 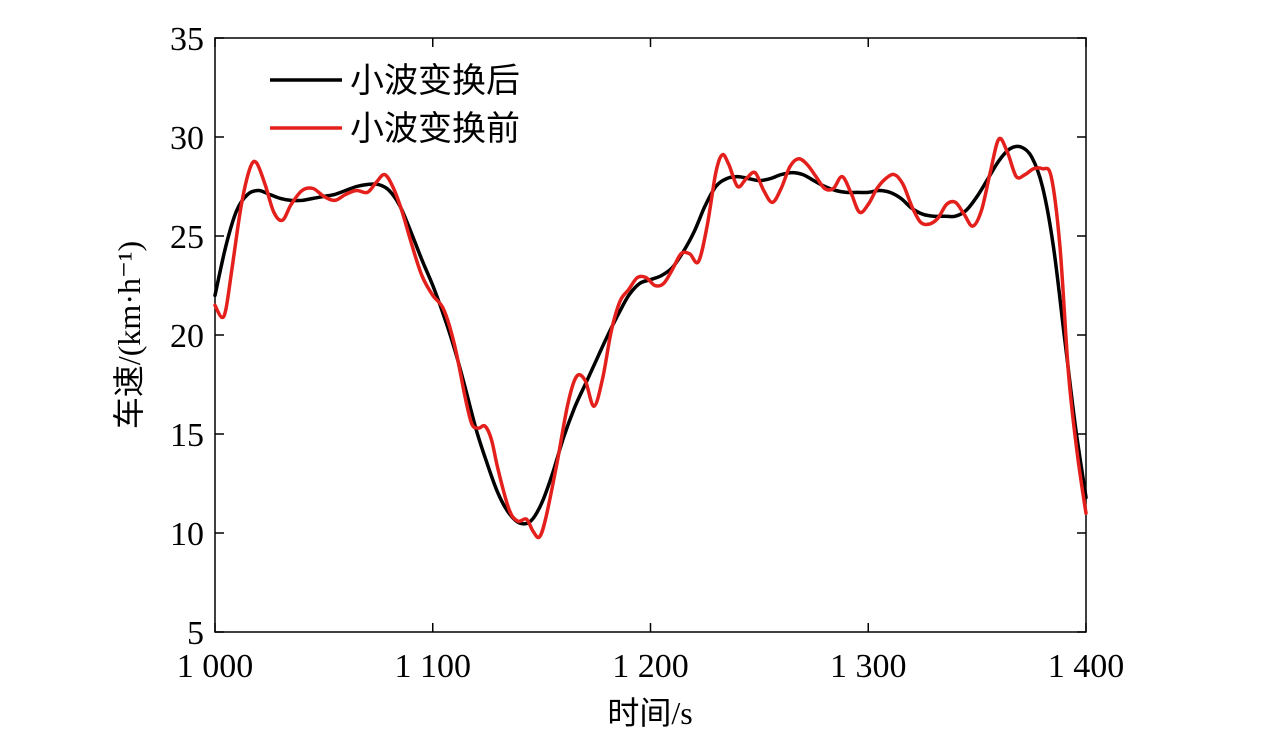 What do you see at coordinates (187, 138) in the screenshot?
I see `y-tick-label: 30` at bounding box center [187, 138].